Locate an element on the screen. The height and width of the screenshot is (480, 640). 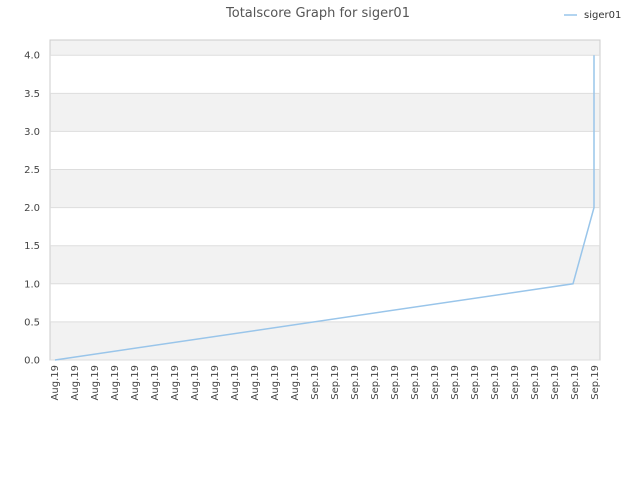
y-tick-label: 0.5 is located at coordinates (32, 322).